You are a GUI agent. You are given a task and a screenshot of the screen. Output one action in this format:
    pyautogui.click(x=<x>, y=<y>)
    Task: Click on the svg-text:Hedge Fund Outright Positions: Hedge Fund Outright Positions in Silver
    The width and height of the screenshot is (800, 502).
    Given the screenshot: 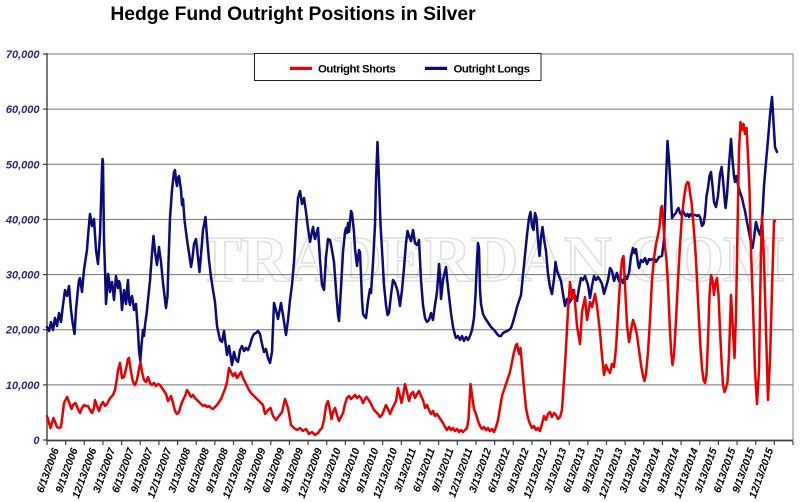 What is the action you would take?
    pyautogui.click(x=293, y=14)
    